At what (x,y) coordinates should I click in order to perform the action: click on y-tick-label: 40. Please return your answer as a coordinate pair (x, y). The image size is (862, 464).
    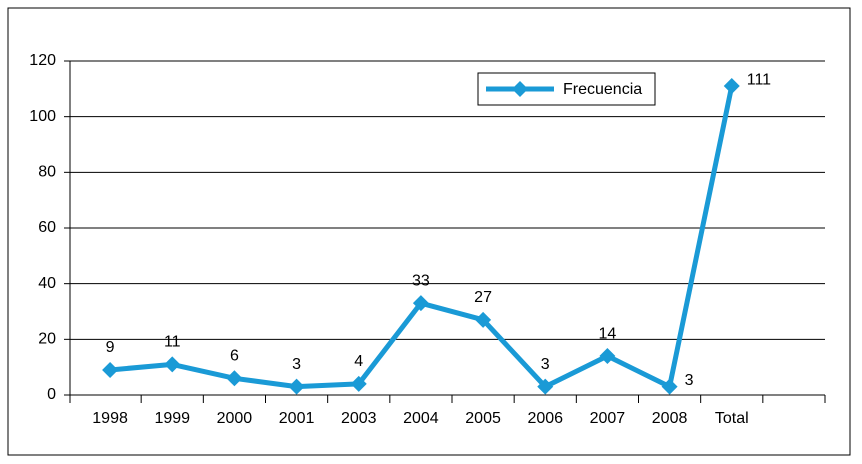
    Looking at the image, I should click on (47, 283).